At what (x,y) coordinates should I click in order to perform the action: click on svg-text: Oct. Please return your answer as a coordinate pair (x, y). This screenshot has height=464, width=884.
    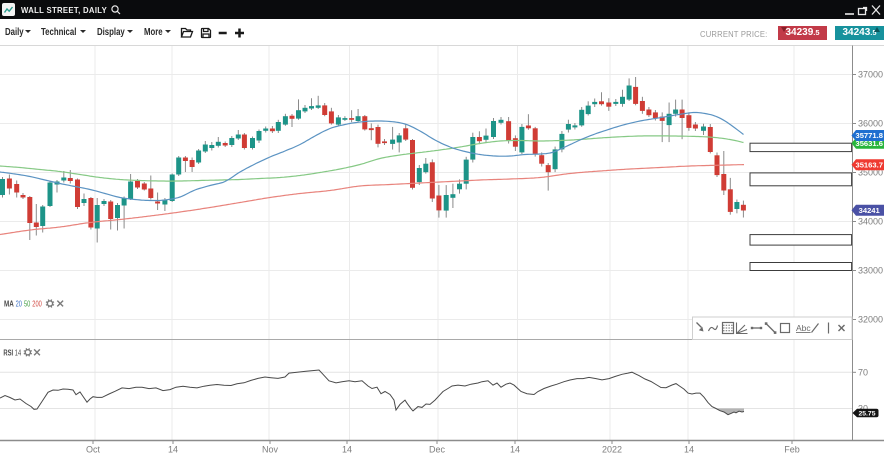
    Looking at the image, I should click on (93, 450).